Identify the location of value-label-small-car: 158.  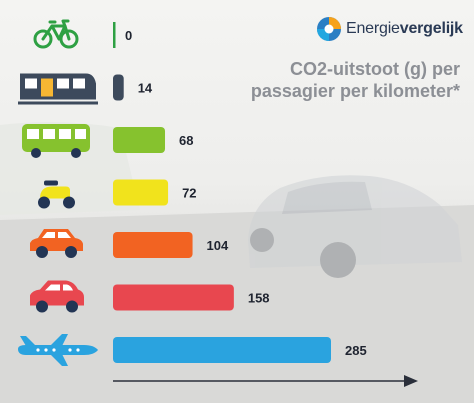
(259, 298).